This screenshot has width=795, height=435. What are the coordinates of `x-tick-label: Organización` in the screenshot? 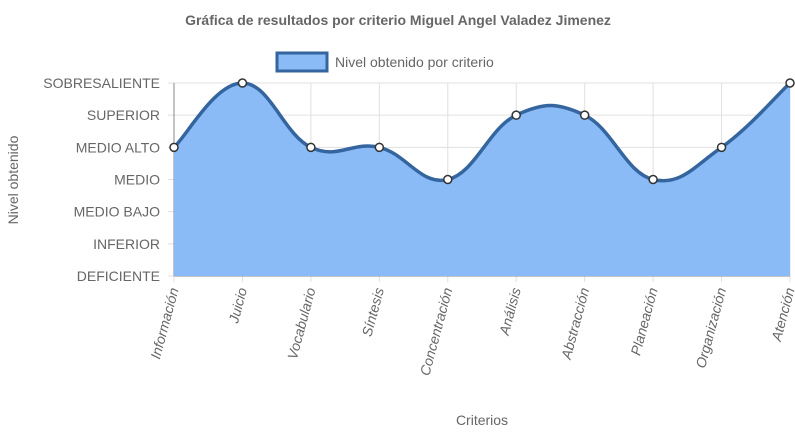 It's located at (710, 328).